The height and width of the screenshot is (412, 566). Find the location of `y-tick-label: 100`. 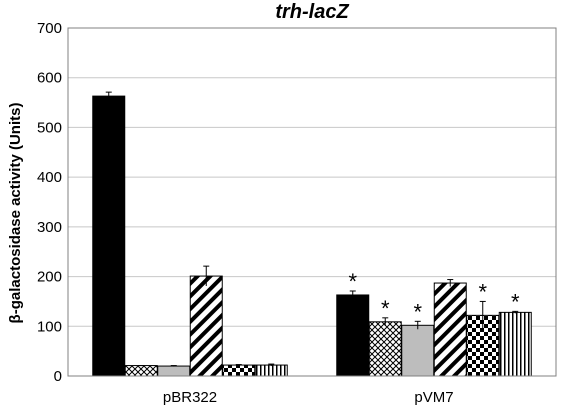

y-tick-label: 100 is located at coordinates (49, 326).